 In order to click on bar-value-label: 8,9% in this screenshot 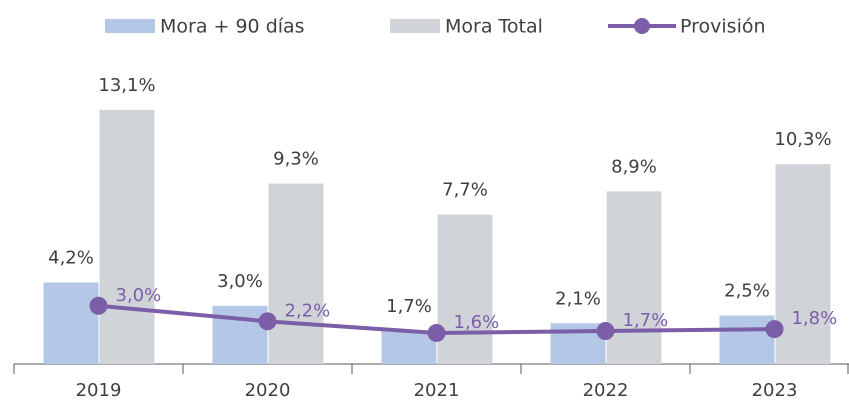, I will do `click(634, 166)`.